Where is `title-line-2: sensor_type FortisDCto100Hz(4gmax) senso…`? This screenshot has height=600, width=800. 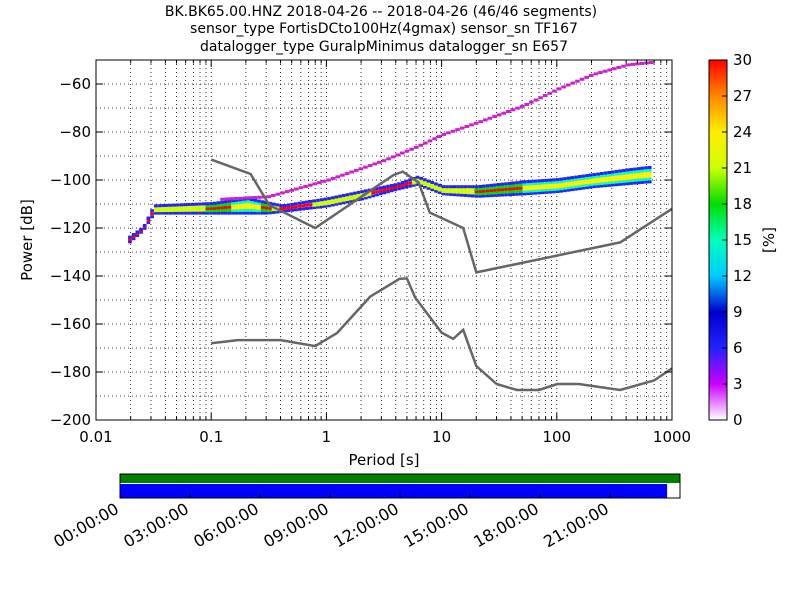 title-line-2: sensor_type FortisDCto100Hz(4gmax) senso… is located at coordinates (384, 29).